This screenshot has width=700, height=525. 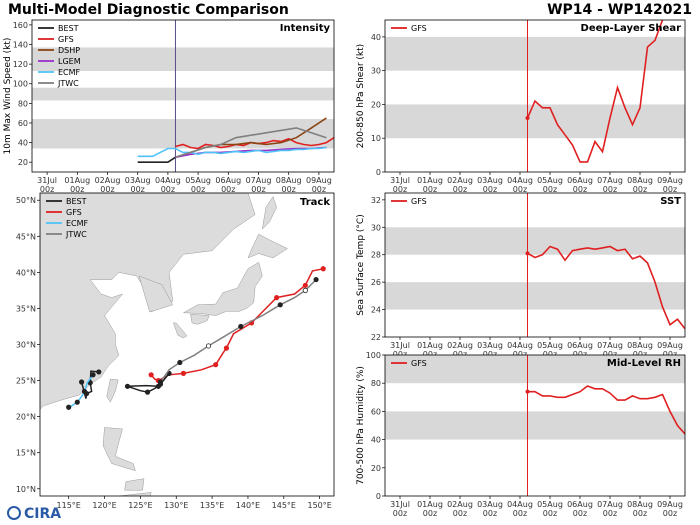 I want to click on shear-start-point, so click(x=527, y=117).